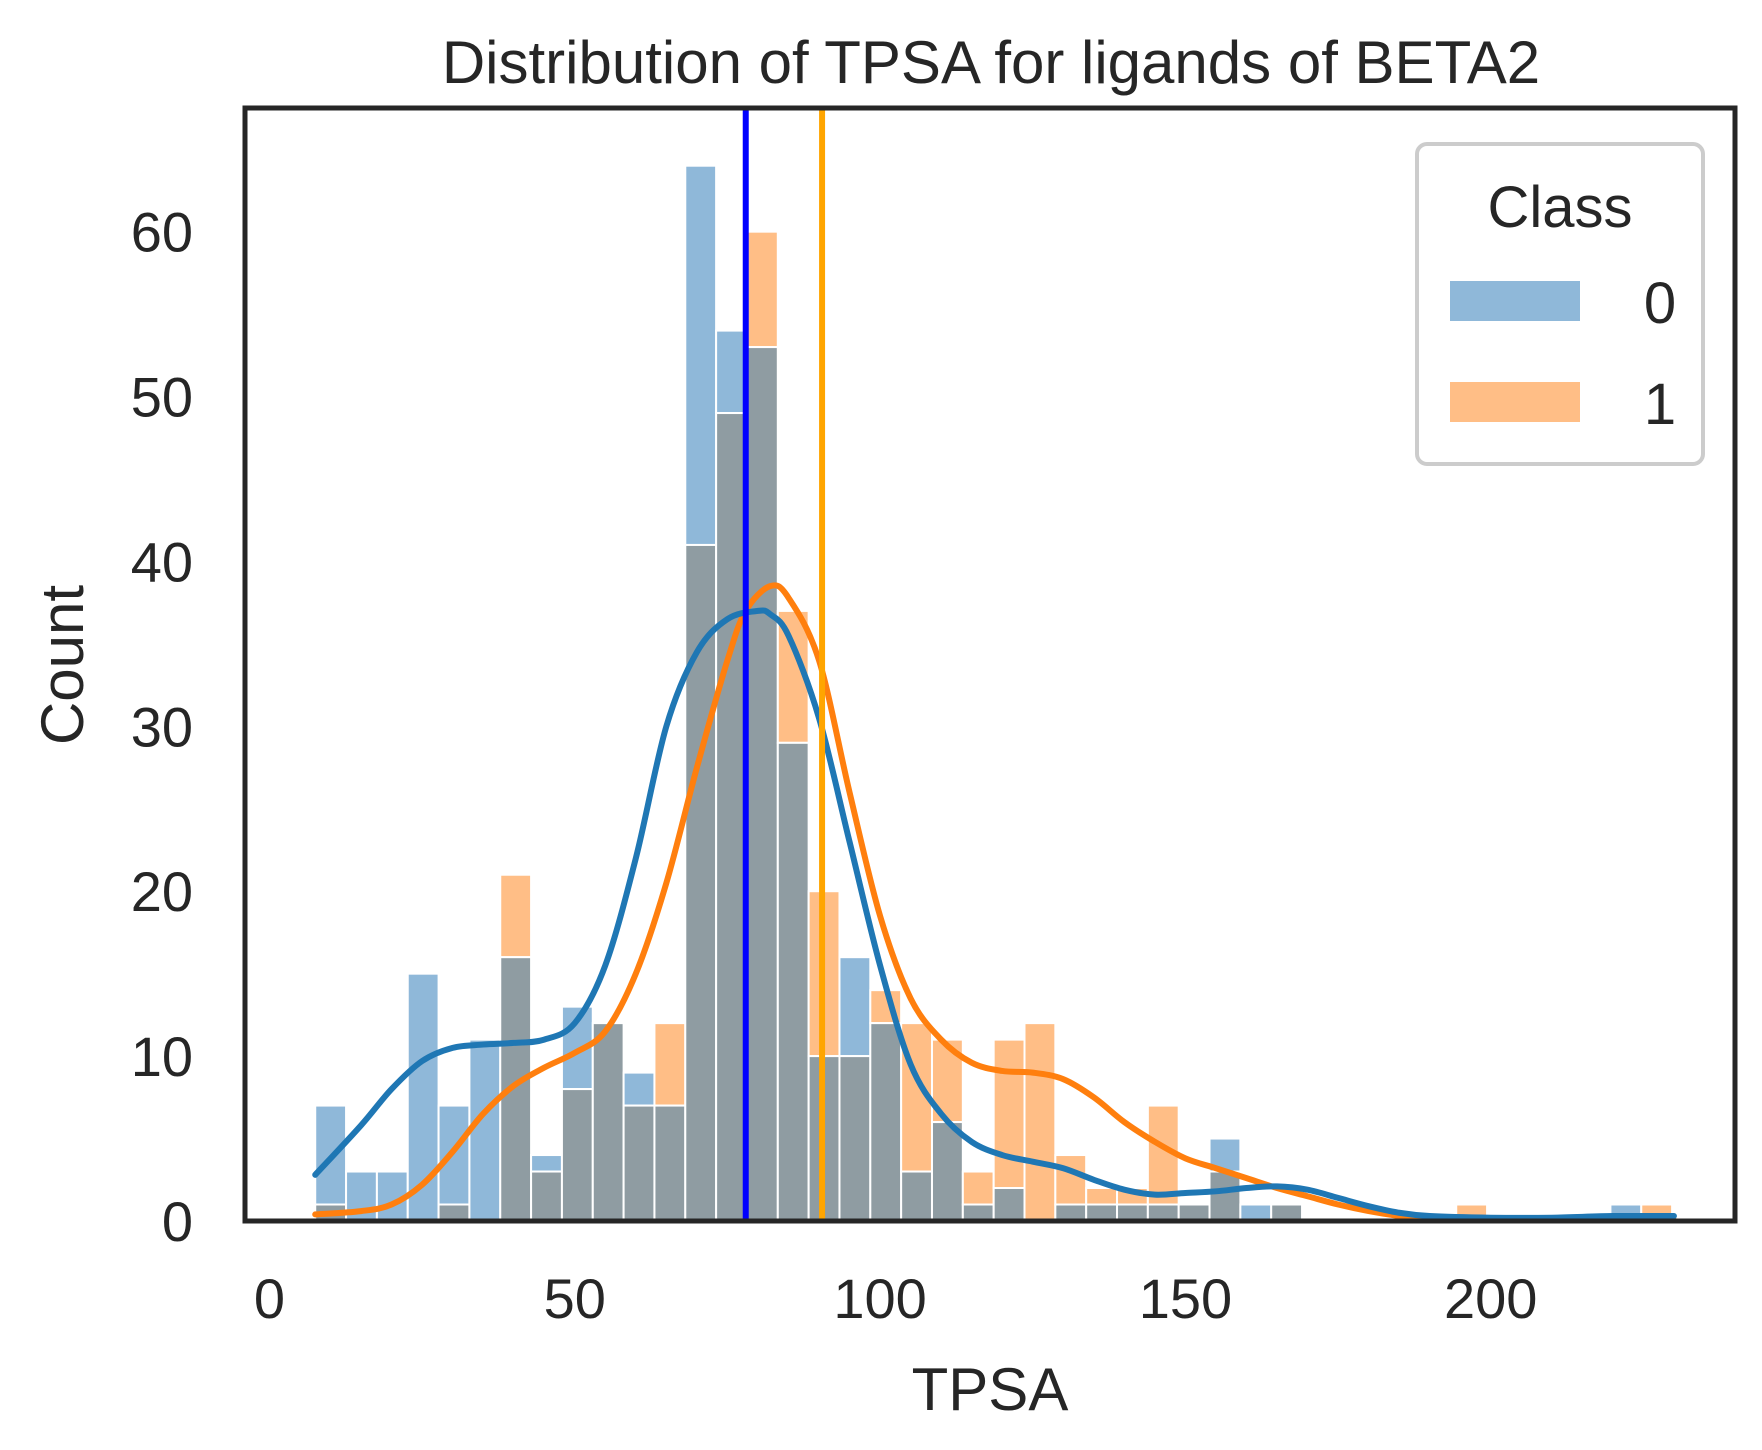 Image resolution: width=1762 pixels, height=1450 pixels. I want to click on x-tick-label: 200, so click(1490, 1298).